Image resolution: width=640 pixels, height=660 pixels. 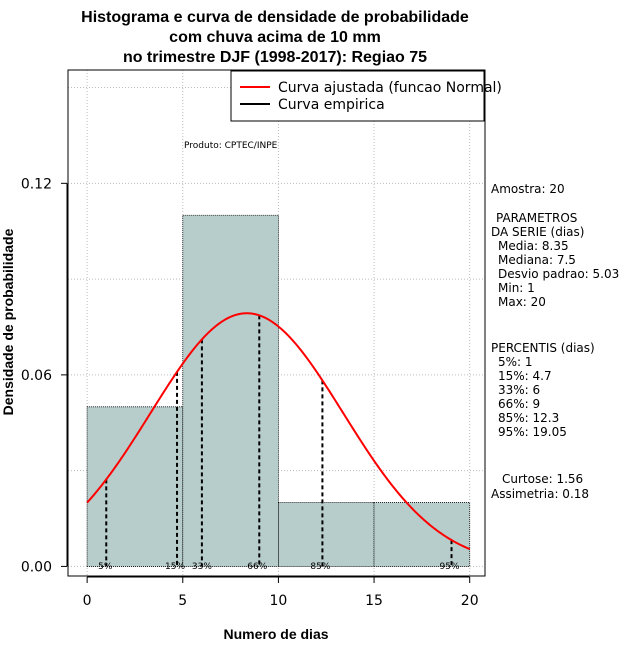 What do you see at coordinates (36, 567) in the screenshot?
I see `y-tick-label-0: 0.00` at bounding box center [36, 567].